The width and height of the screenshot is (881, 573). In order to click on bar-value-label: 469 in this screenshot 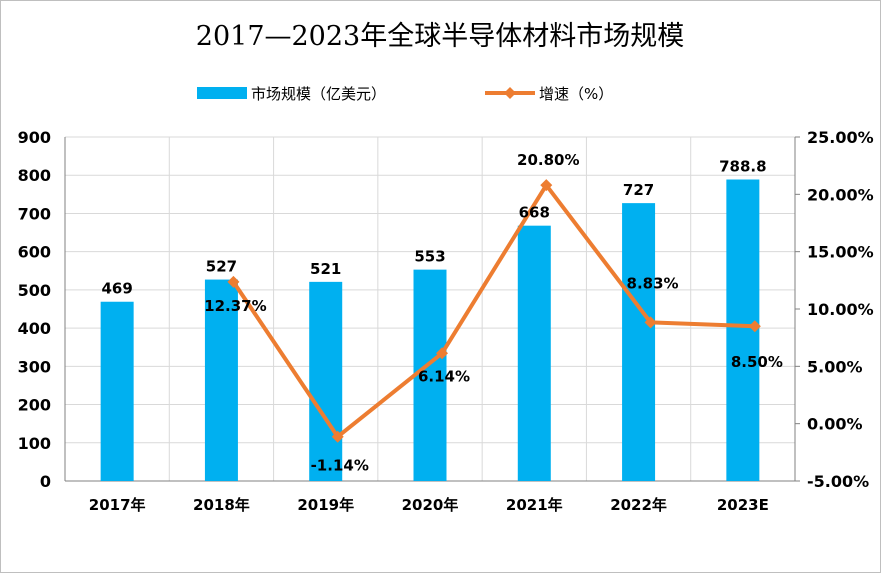, I will do `click(116, 289)`.